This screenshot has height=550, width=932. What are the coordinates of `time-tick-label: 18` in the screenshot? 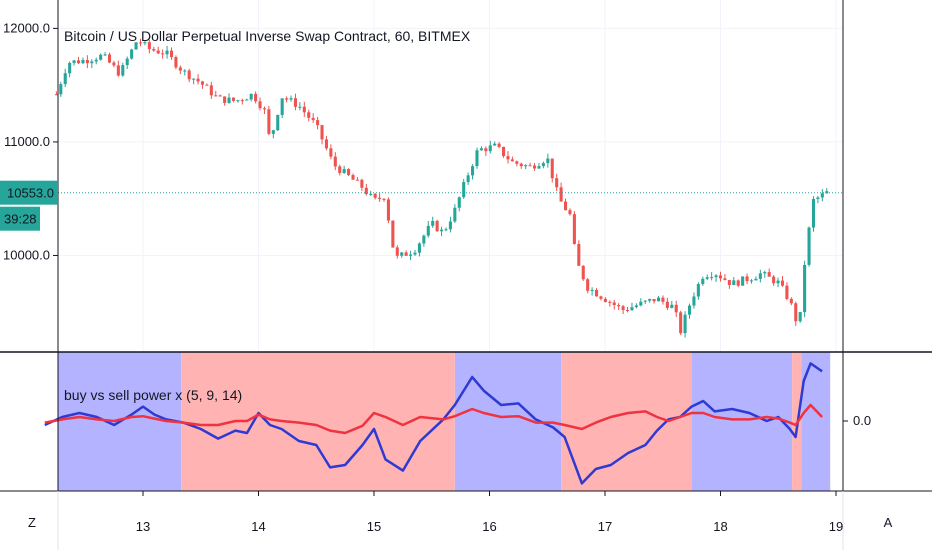 It's located at (720, 526).